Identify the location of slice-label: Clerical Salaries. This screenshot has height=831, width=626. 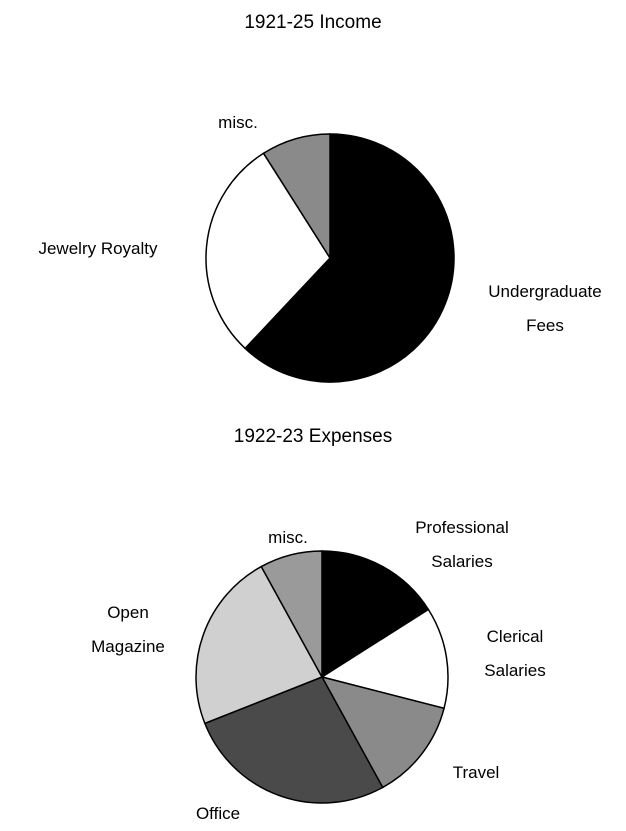
(515, 653).